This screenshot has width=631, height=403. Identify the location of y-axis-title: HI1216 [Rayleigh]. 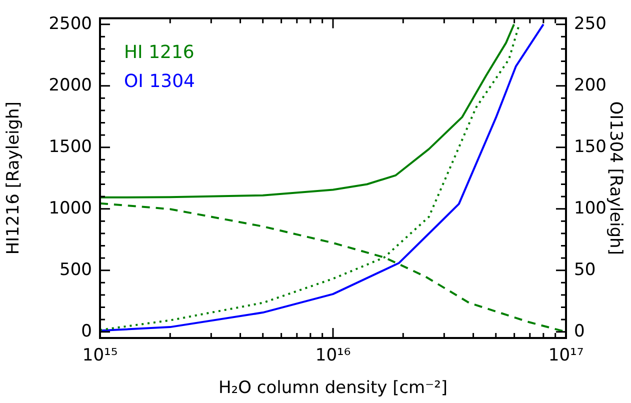
(14, 178).